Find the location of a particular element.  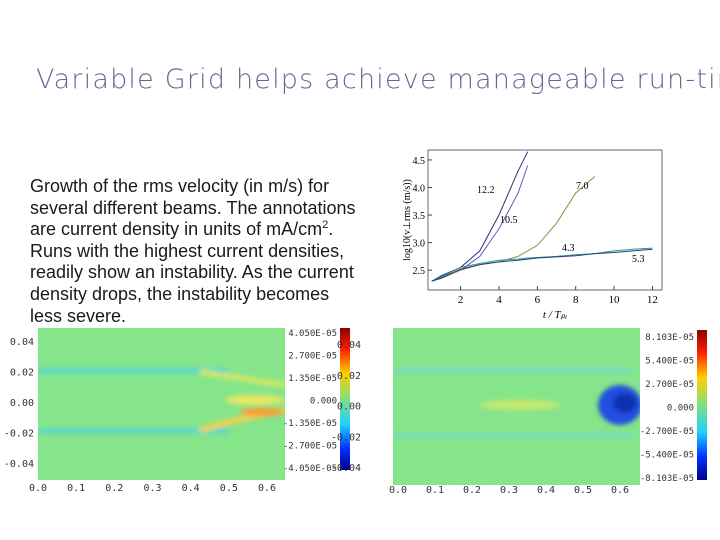

text-line: less severe. is located at coordinates (78, 315).